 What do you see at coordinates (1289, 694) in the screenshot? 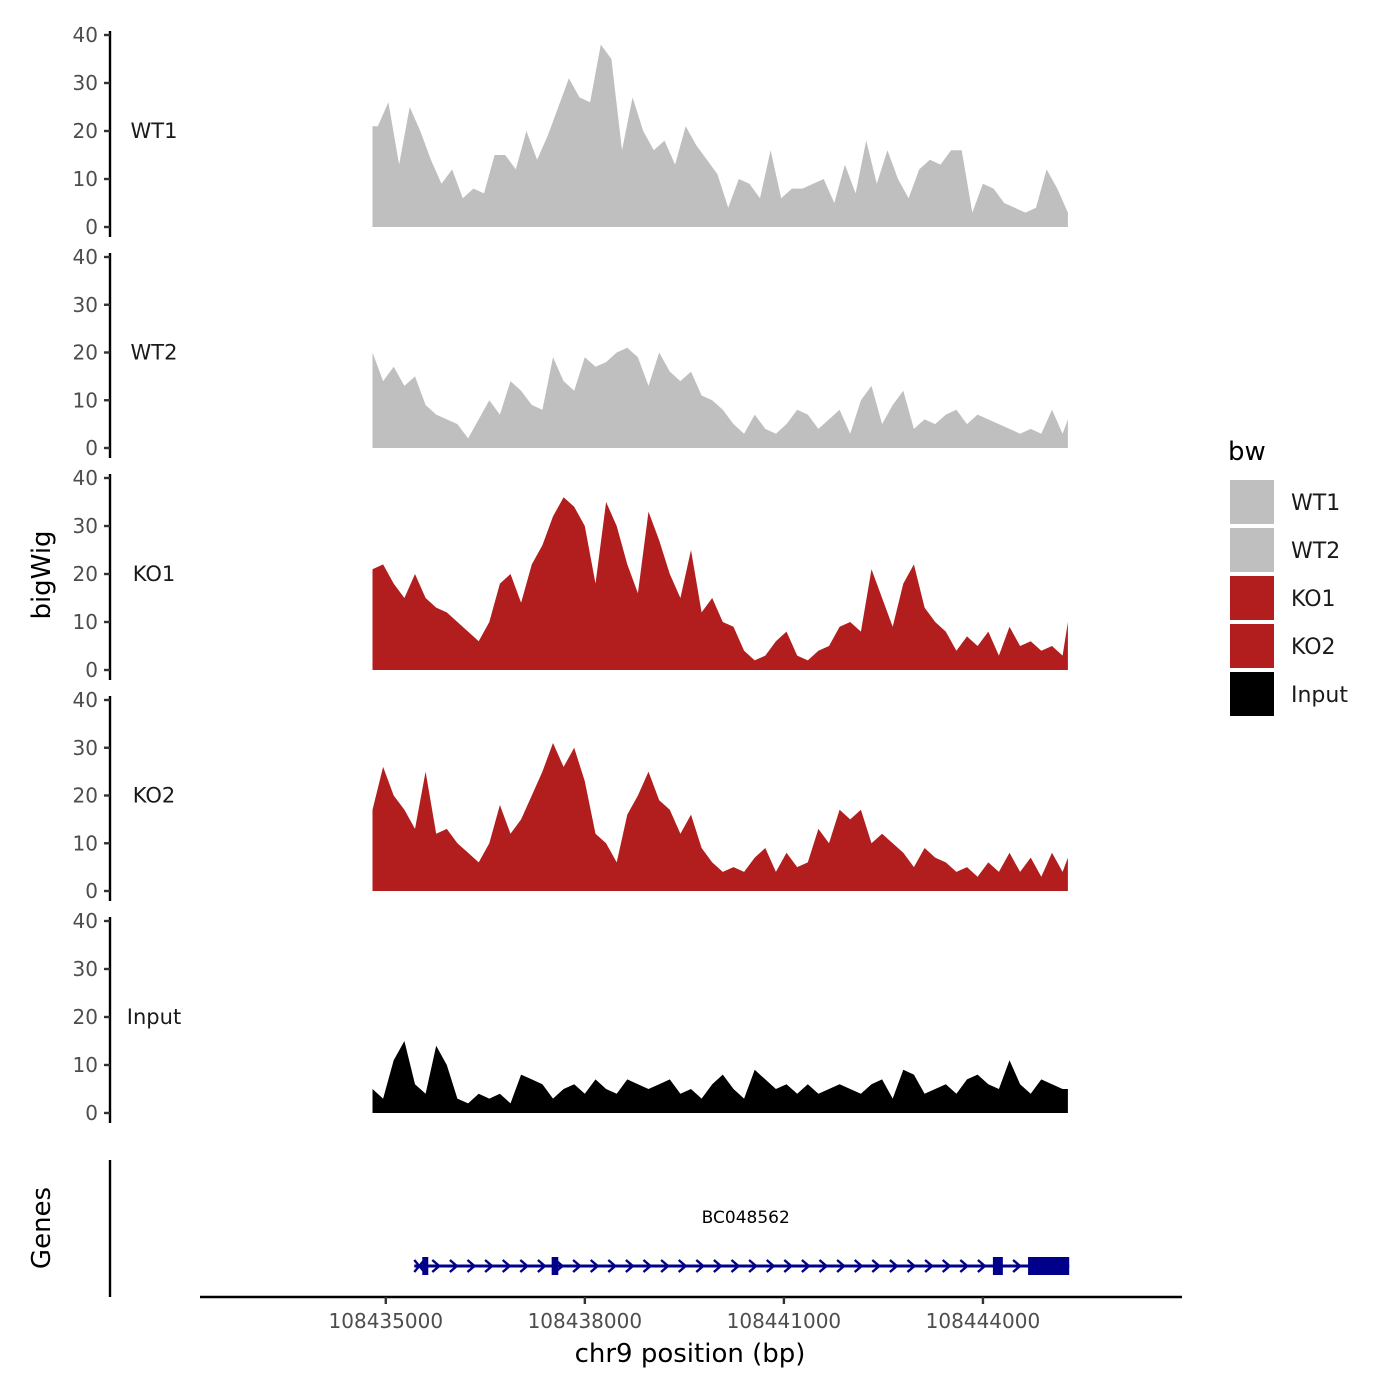
I see `legend-item-input: Input` at bounding box center [1289, 694].